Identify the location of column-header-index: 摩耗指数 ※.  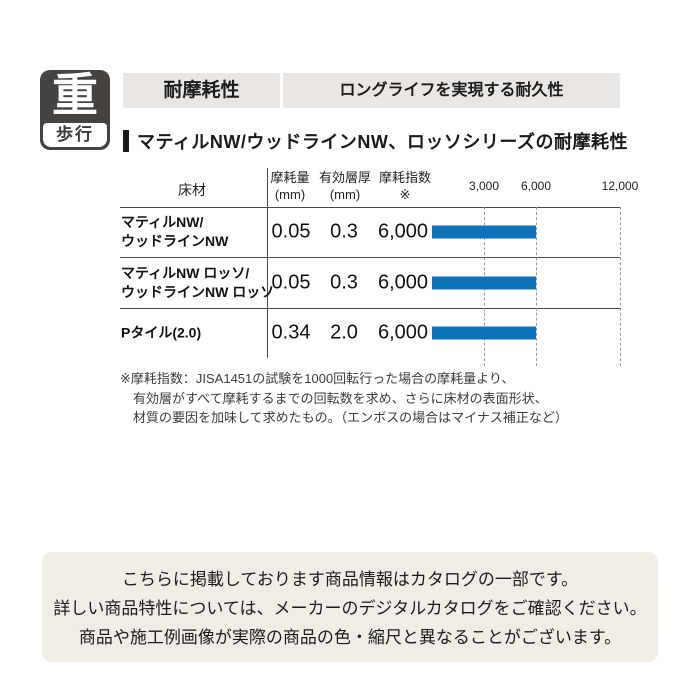
(405, 186).